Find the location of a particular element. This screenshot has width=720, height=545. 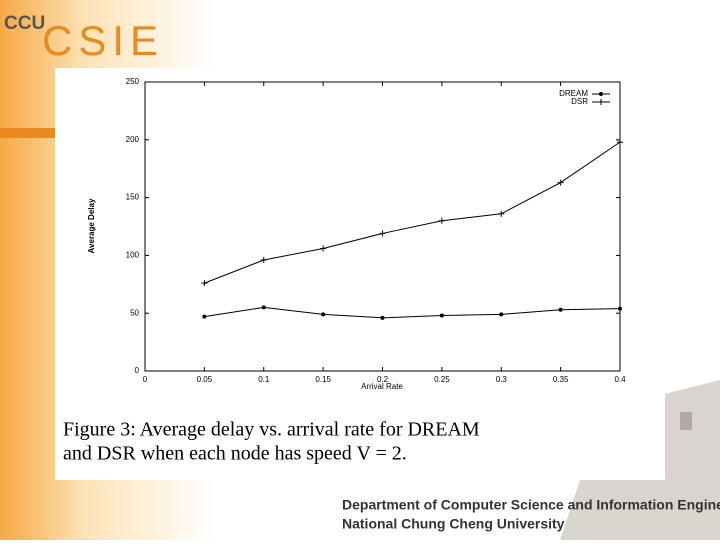

x-tick-label: 0.25 is located at coordinates (442, 379).